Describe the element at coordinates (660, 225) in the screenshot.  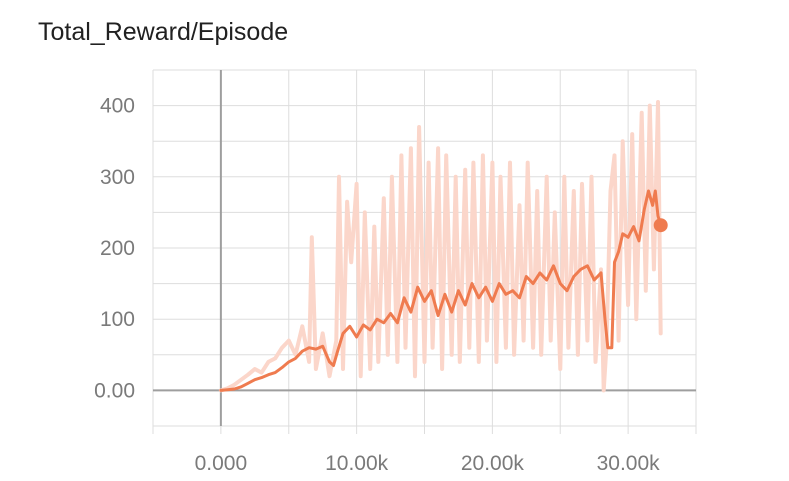
I see `last-value-marker` at that location.